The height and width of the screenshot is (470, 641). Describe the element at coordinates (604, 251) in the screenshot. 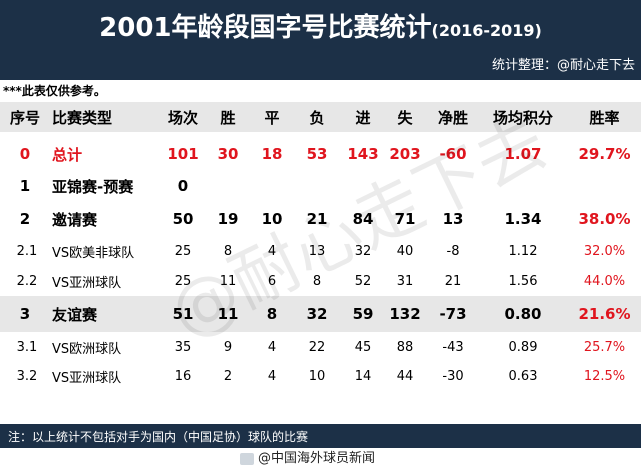

I see `cell-win-rate: 32.0%` at that location.